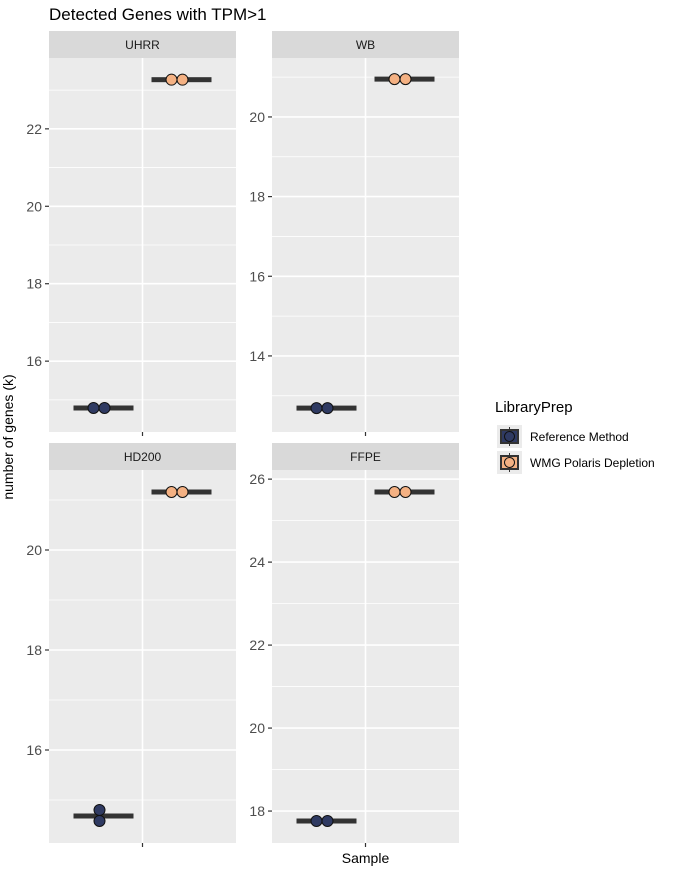 The height and width of the screenshot is (877, 686). Describe the element at coordinates (131, 233) in the screenshot. I see `facet-panel-uhrr: UHRR 16 18 20 22` at that location.